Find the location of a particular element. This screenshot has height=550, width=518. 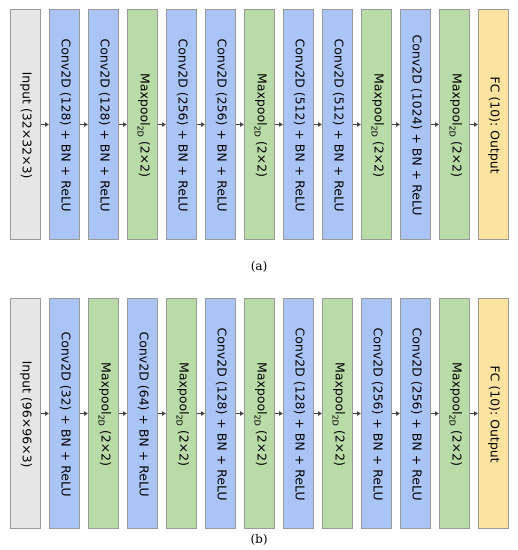

block-label: Input (32×32×3) is located at coordinates (26, 124).